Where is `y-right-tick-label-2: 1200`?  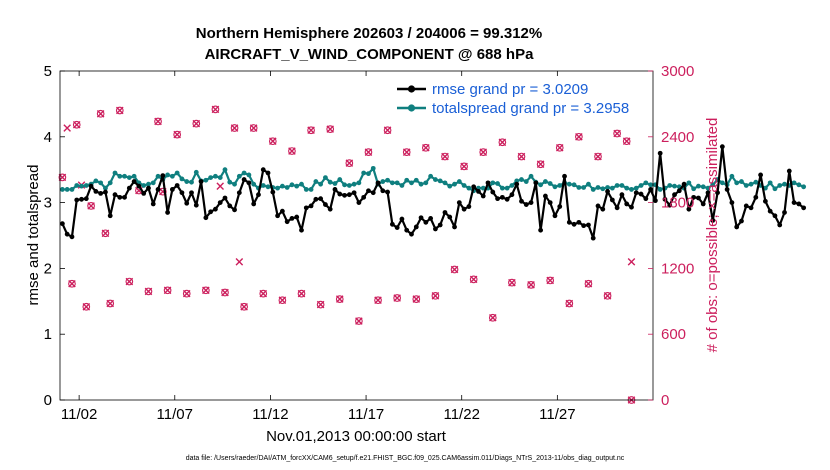 y-right-tick-label-2: 1200 is located at coordinates (677, 268).